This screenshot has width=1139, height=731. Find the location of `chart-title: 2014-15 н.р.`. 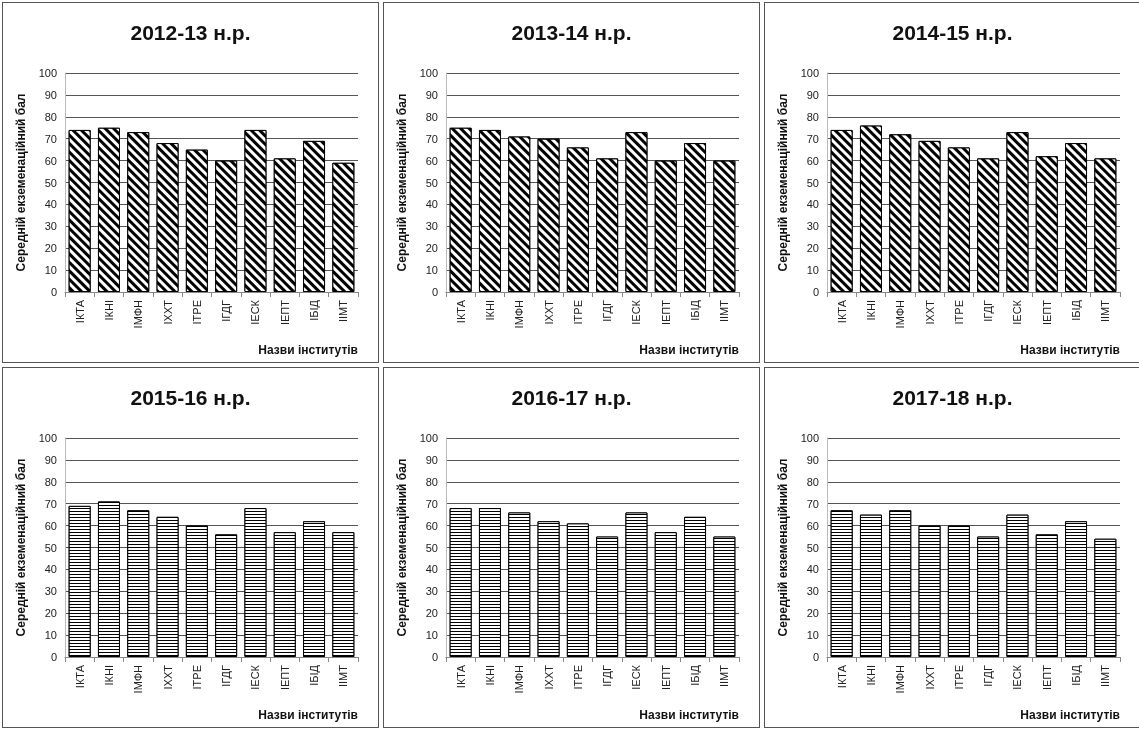

chart-title: 2014-15 н.р. is located at coordinates (952, 32).